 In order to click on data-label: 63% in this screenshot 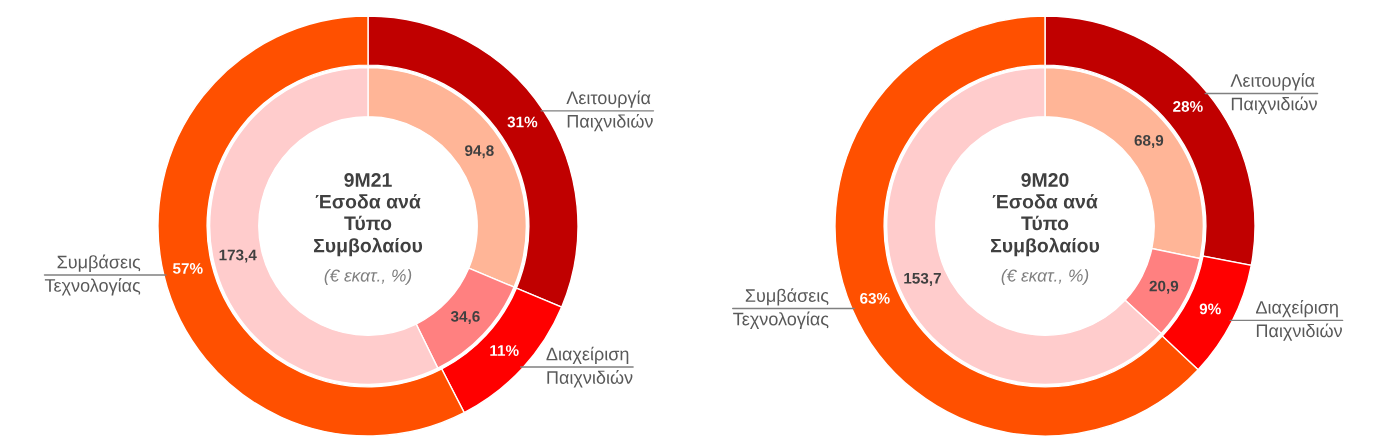, I will do `click(875, 298)`.